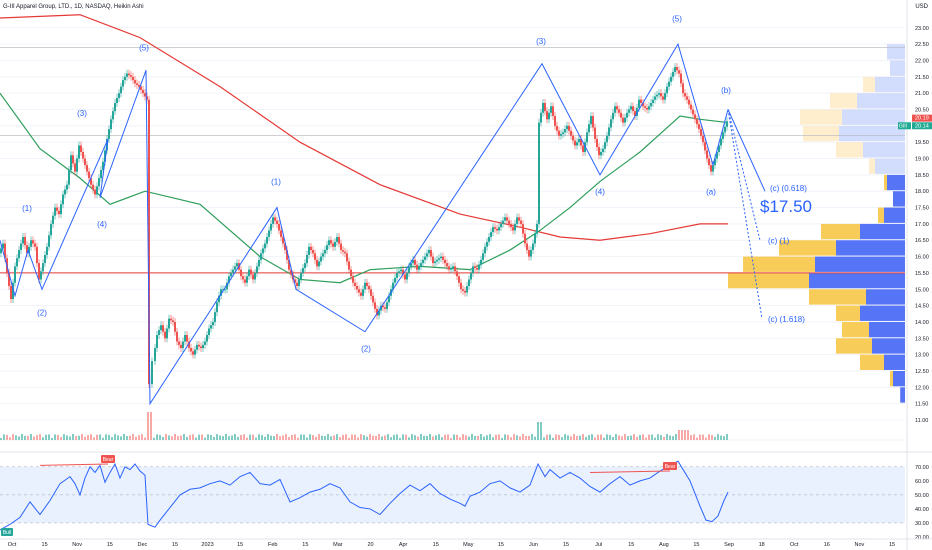  What do you see at coordinates (904, 126) in the screenshot?
I see `ticker-tag` at bounding box center [904, 126].